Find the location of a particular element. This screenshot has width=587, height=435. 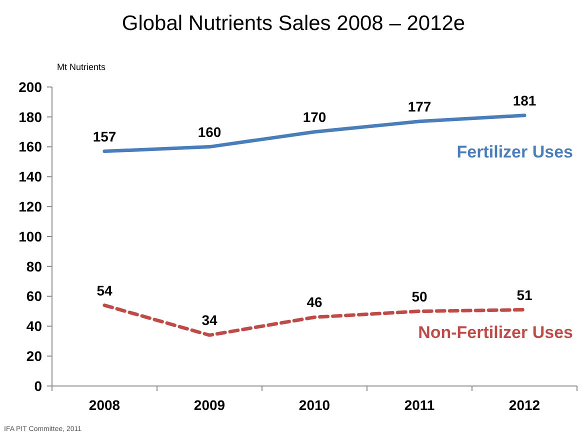

x-tick-label: 2011 is located at coordinates (419, 405).